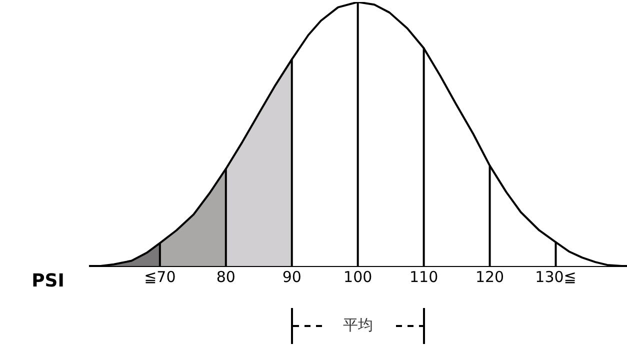 The image size is (627, 350). Describe the element at coordinates (555, 277) in the screenshot. I see `x-tick-label: 130≦` at that location.